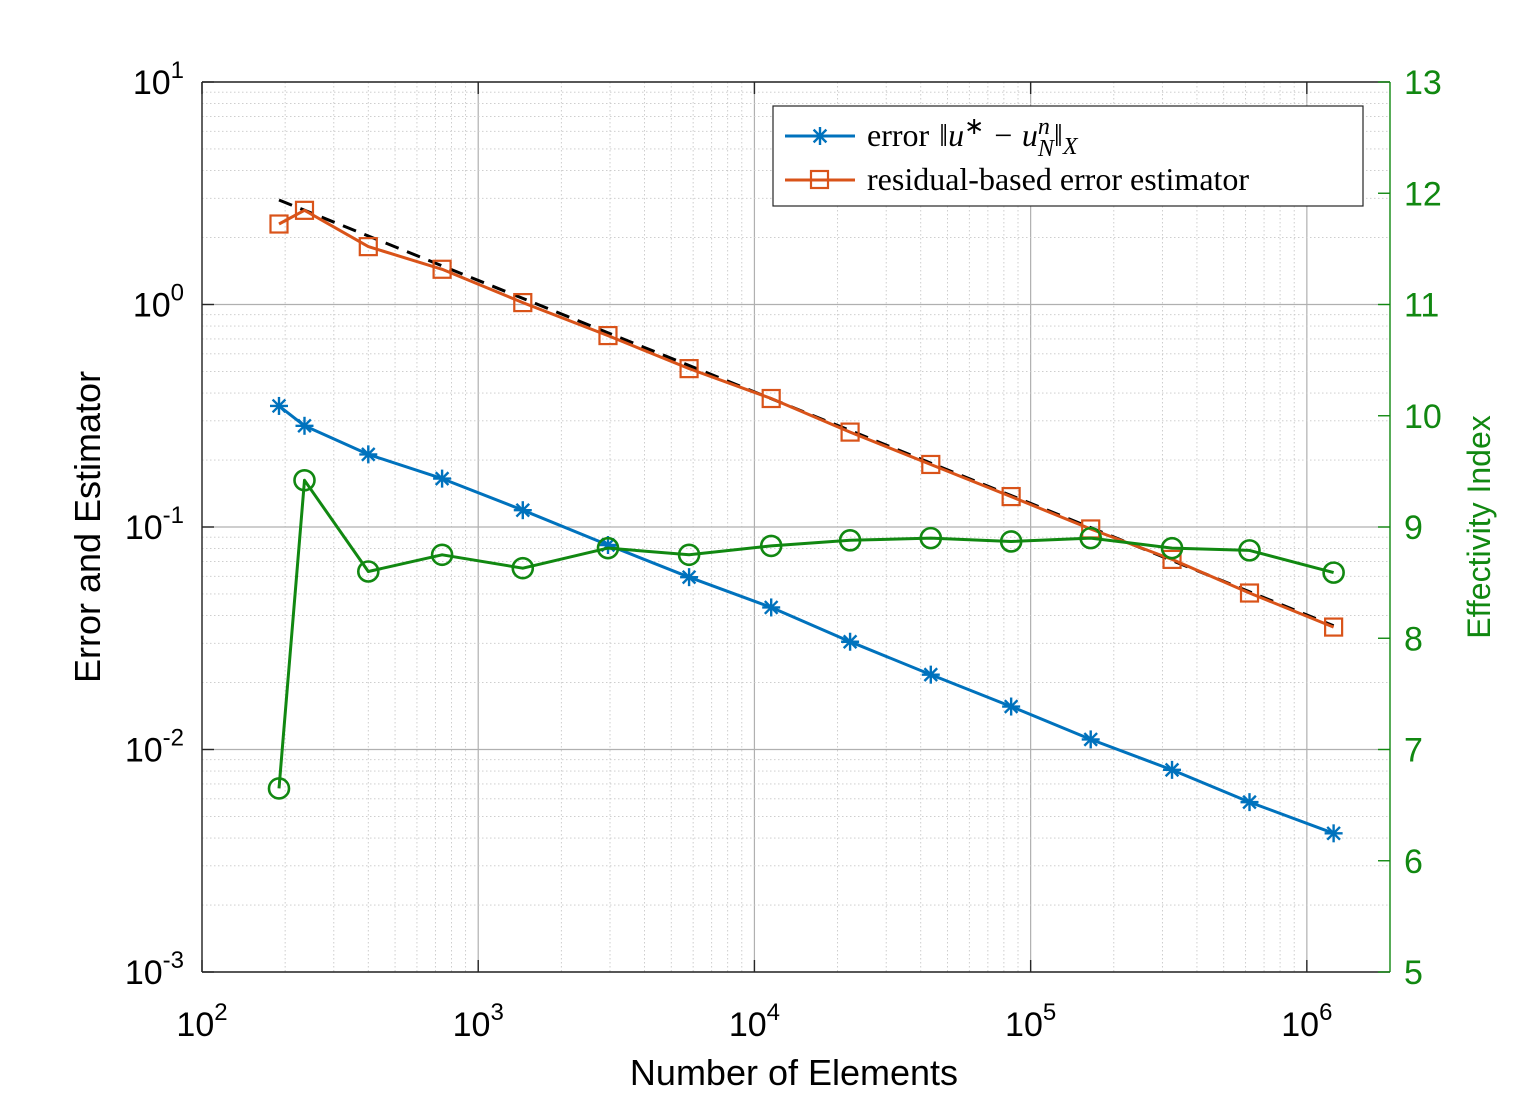 The height and width of the screenshot is (1097, 1536). What do you see at coordinates (1421, 306) in the screenshot?
I see `y2-tick-label: 11` at bounding box center [1421, 306].